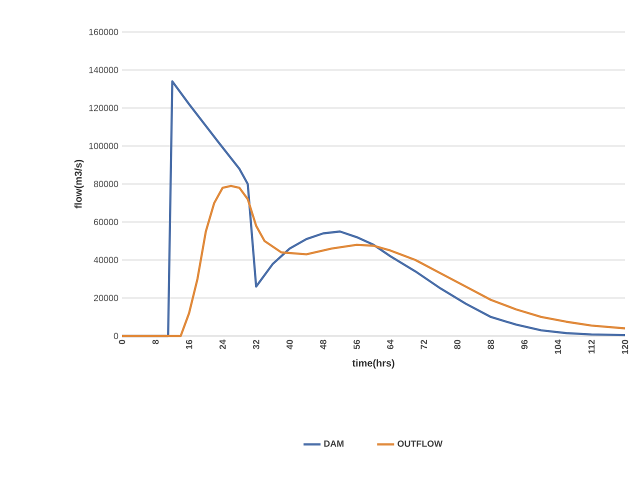 The width and height of the screenshot is (640, 499). I want to click on x-tick-label: 32, so click(256, 345).